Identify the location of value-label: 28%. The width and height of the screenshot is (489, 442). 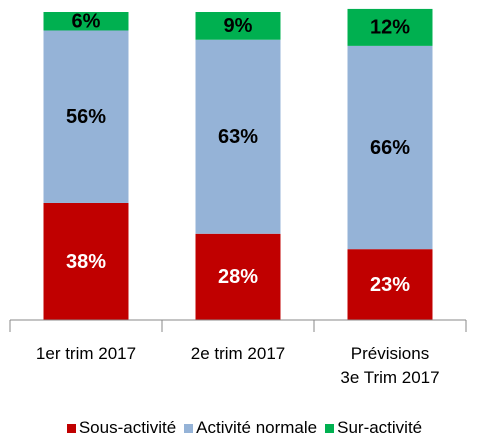
(238, 277).